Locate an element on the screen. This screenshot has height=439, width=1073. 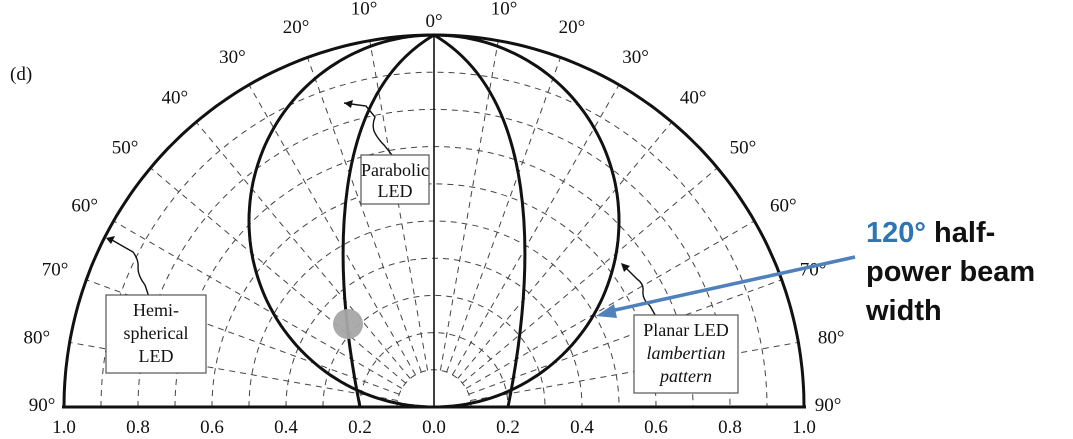
beam-width-arrow is located at coordinates (726, 286).